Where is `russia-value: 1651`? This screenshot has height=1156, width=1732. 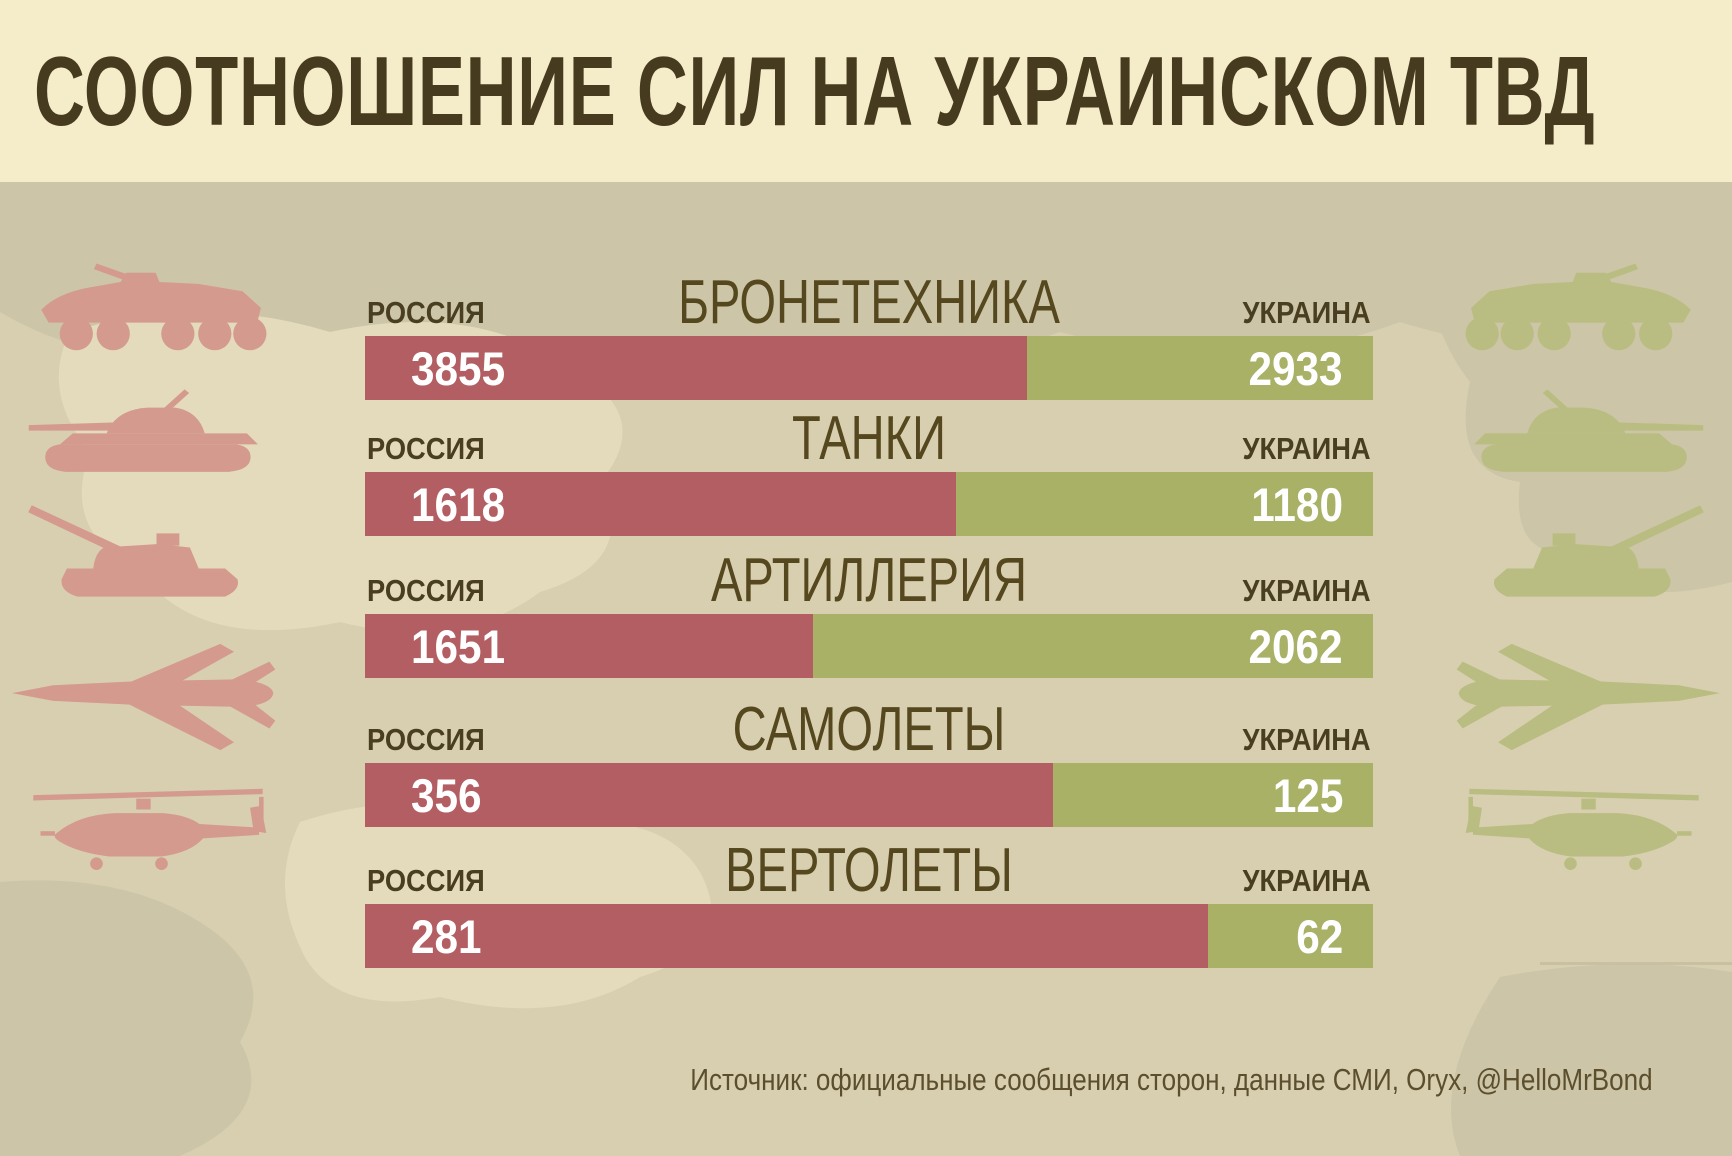
russia-value: 1651 is located at coordinates (458, 646).